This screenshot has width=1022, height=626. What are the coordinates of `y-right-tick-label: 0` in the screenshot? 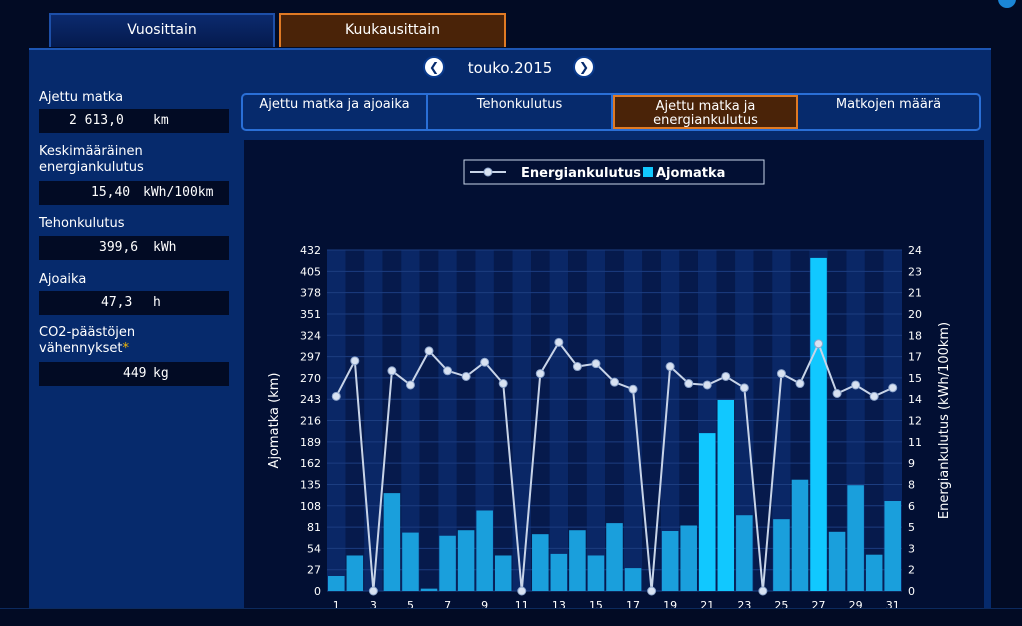 It's located at (911, 591).